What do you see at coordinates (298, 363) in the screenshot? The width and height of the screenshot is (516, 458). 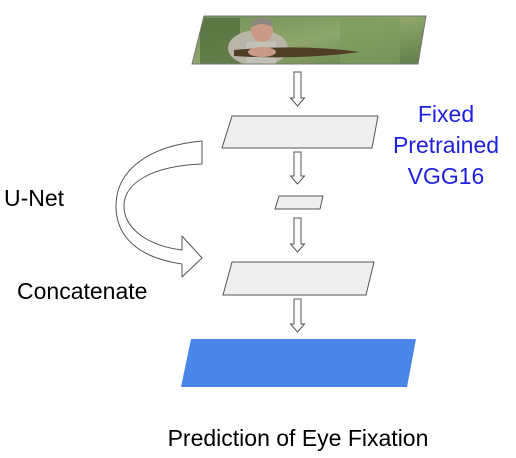 I see `output-saliency-map` at bounding box center [298, 363].